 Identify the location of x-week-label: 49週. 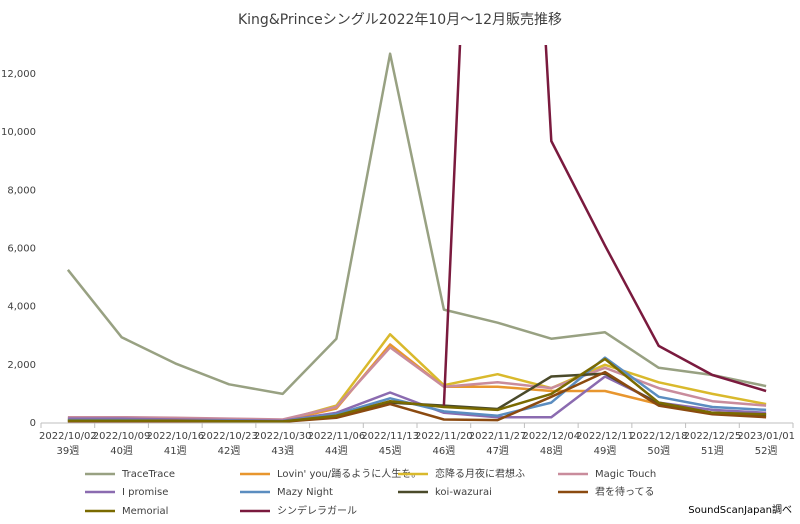
(605, 451).